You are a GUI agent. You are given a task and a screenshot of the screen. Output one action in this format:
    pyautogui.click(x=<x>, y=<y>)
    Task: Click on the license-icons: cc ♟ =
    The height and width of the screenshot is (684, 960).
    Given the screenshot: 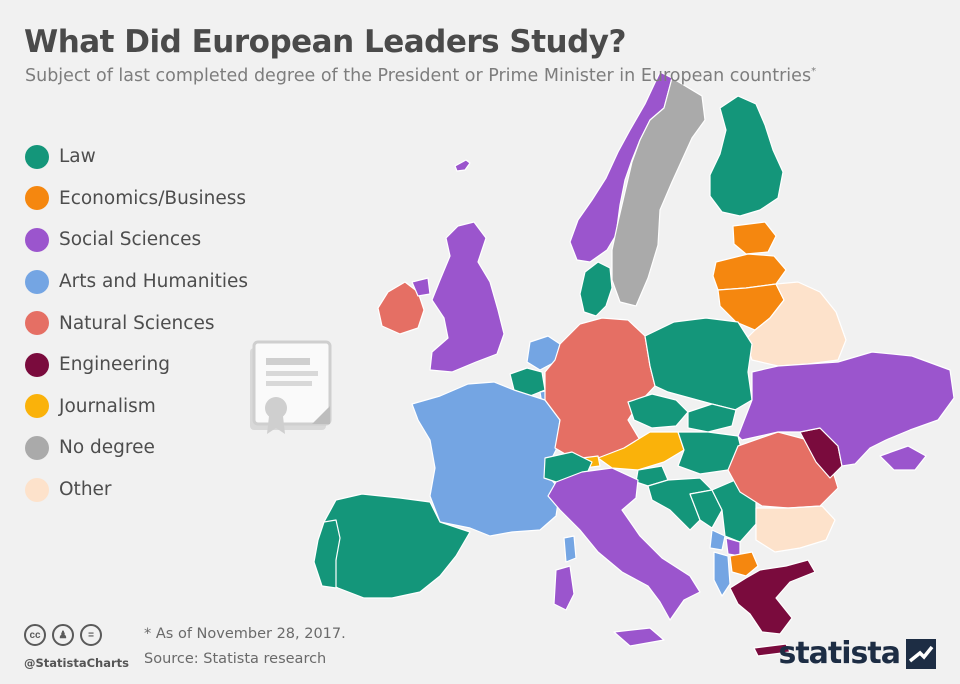 What is the action you would take?
    pyautogui.click(x=63, y=635)
    